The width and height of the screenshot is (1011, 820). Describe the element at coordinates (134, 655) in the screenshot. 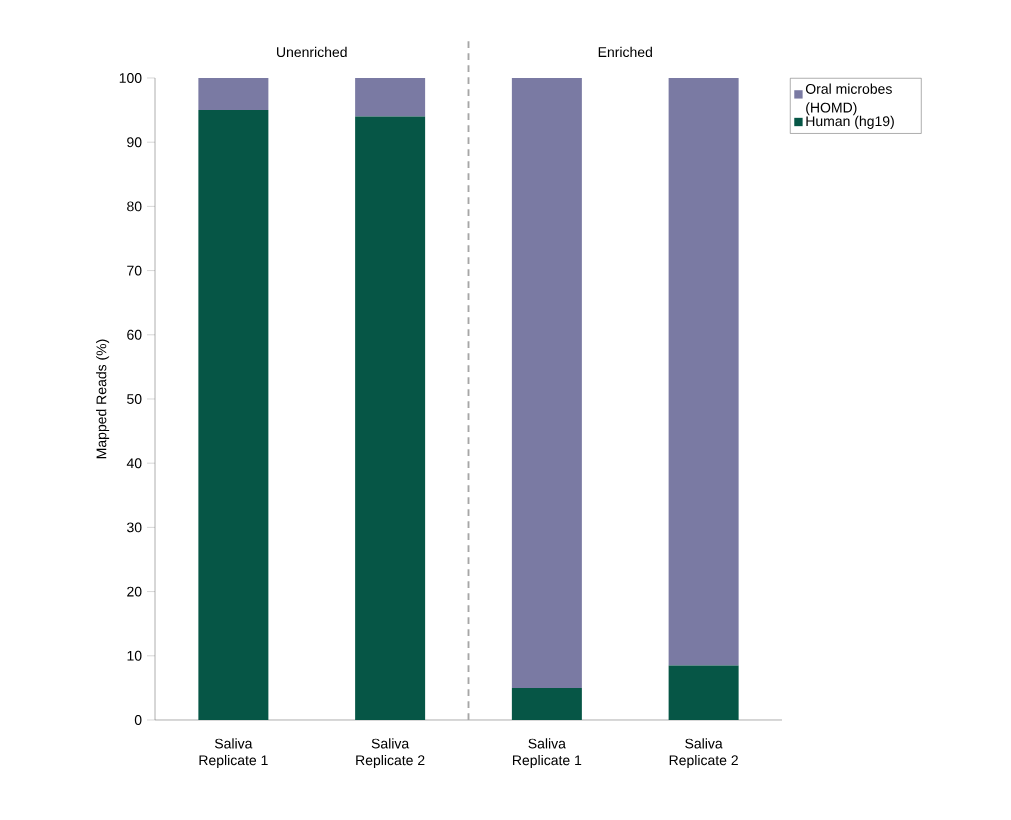

I see `y-tick-label: 10` at that location.